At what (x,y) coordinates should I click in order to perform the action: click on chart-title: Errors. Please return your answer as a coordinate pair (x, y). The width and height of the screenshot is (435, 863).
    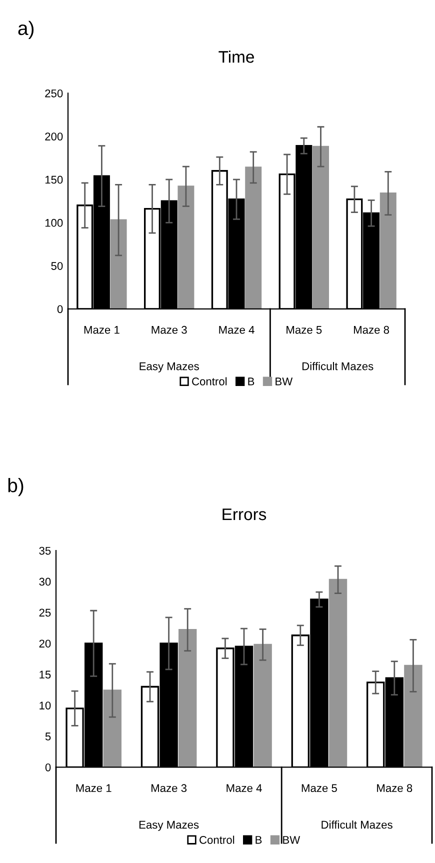
    Looking at the image, I should click on (244, 514).